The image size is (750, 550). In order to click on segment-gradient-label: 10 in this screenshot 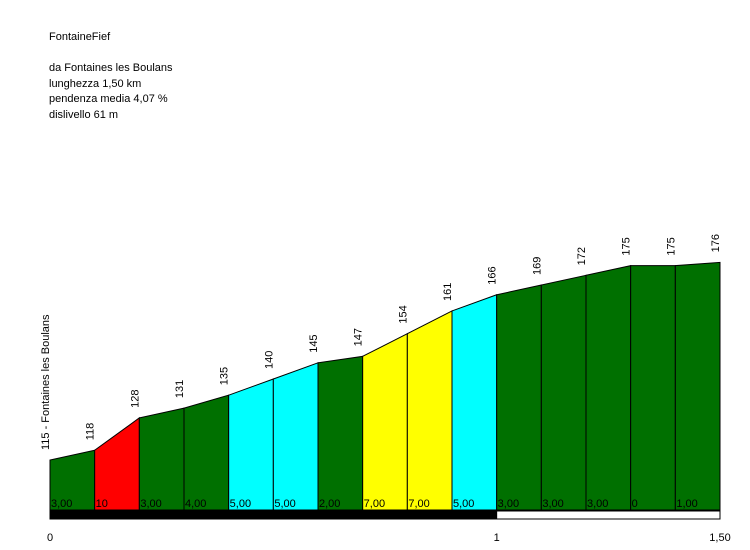, I will do `click(102, 504)`.